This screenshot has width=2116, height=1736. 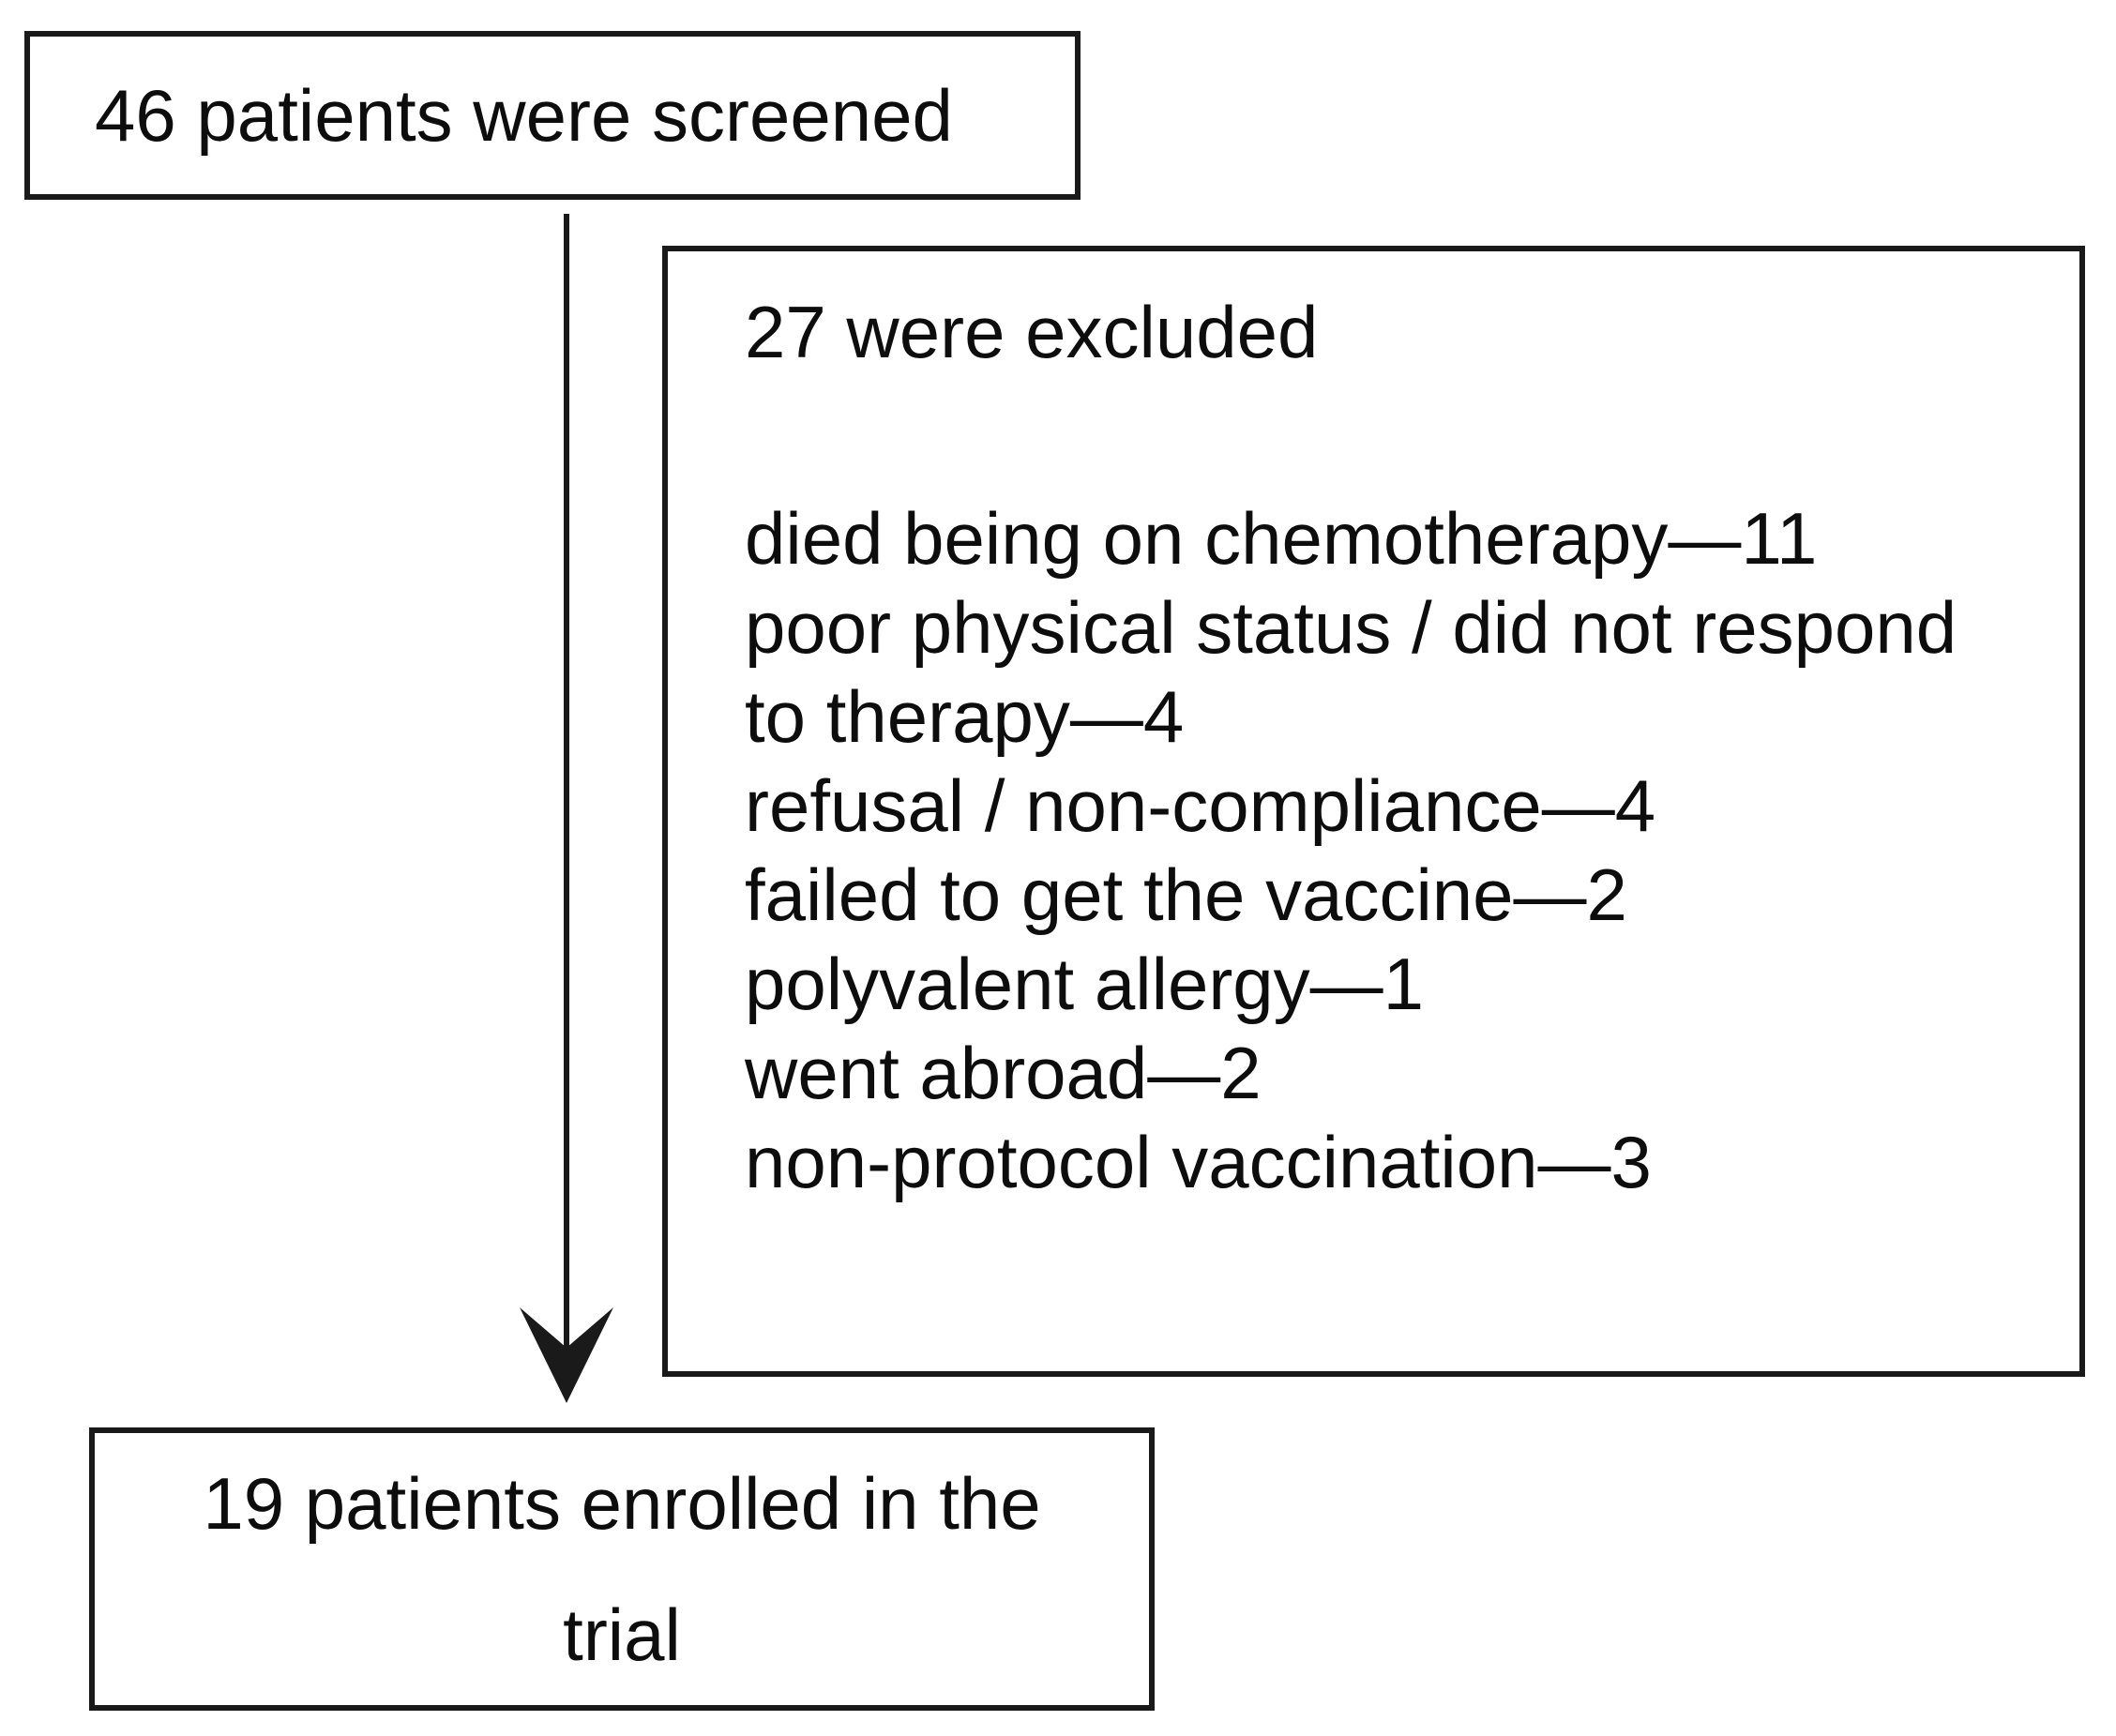 I want to click on arrow-head-icon, so click(x=566, y=1355).